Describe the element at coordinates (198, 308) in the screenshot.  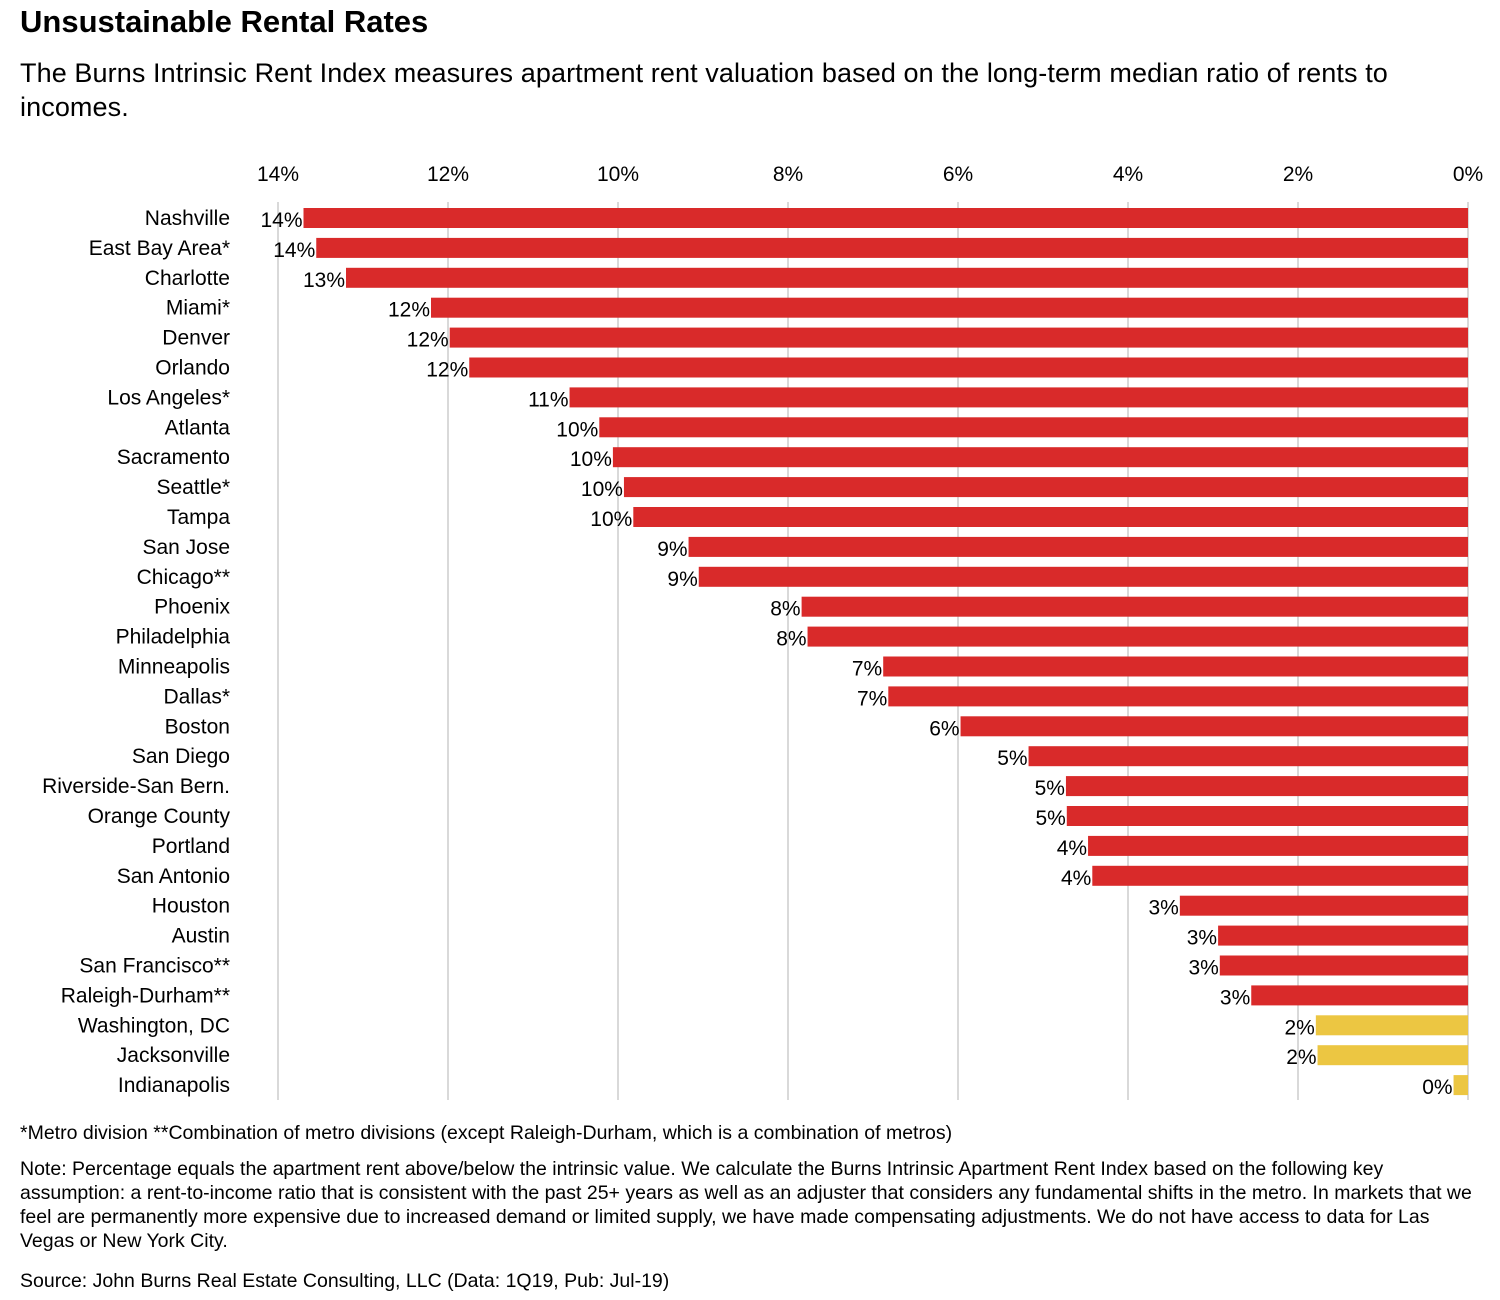
I see `category-label: Miami*` at that location.